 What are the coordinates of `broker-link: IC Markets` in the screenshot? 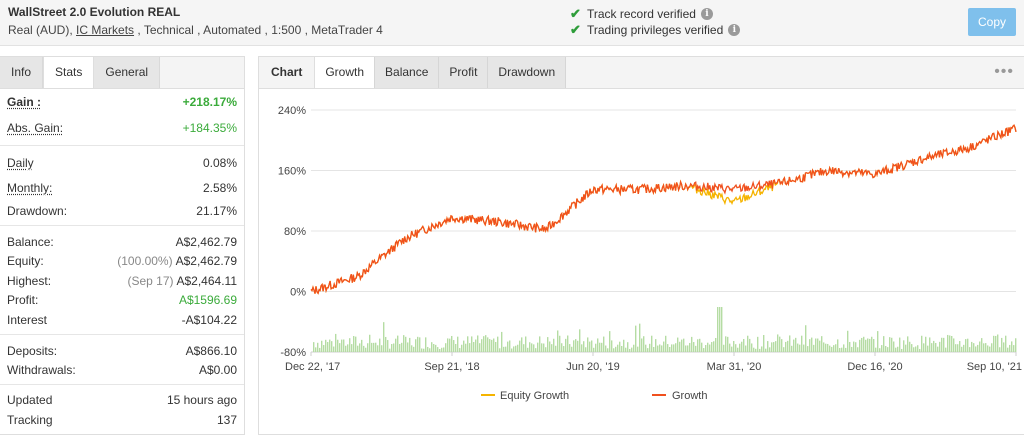 It's located at (105, 30).